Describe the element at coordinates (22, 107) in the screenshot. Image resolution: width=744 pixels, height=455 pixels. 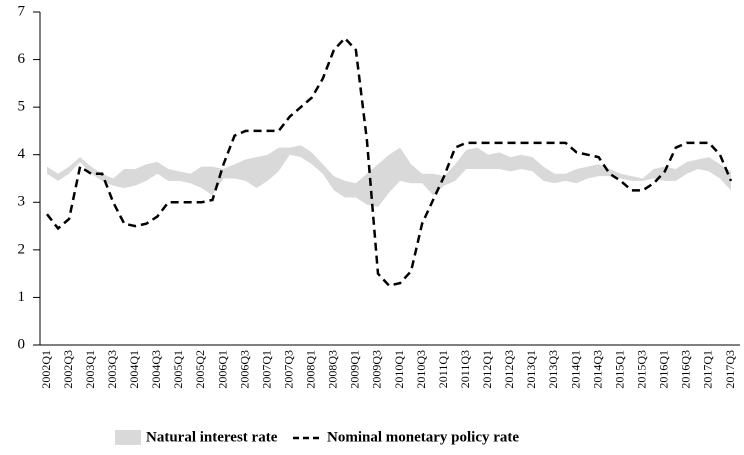
I see `y-tick-label: 5` at that location.